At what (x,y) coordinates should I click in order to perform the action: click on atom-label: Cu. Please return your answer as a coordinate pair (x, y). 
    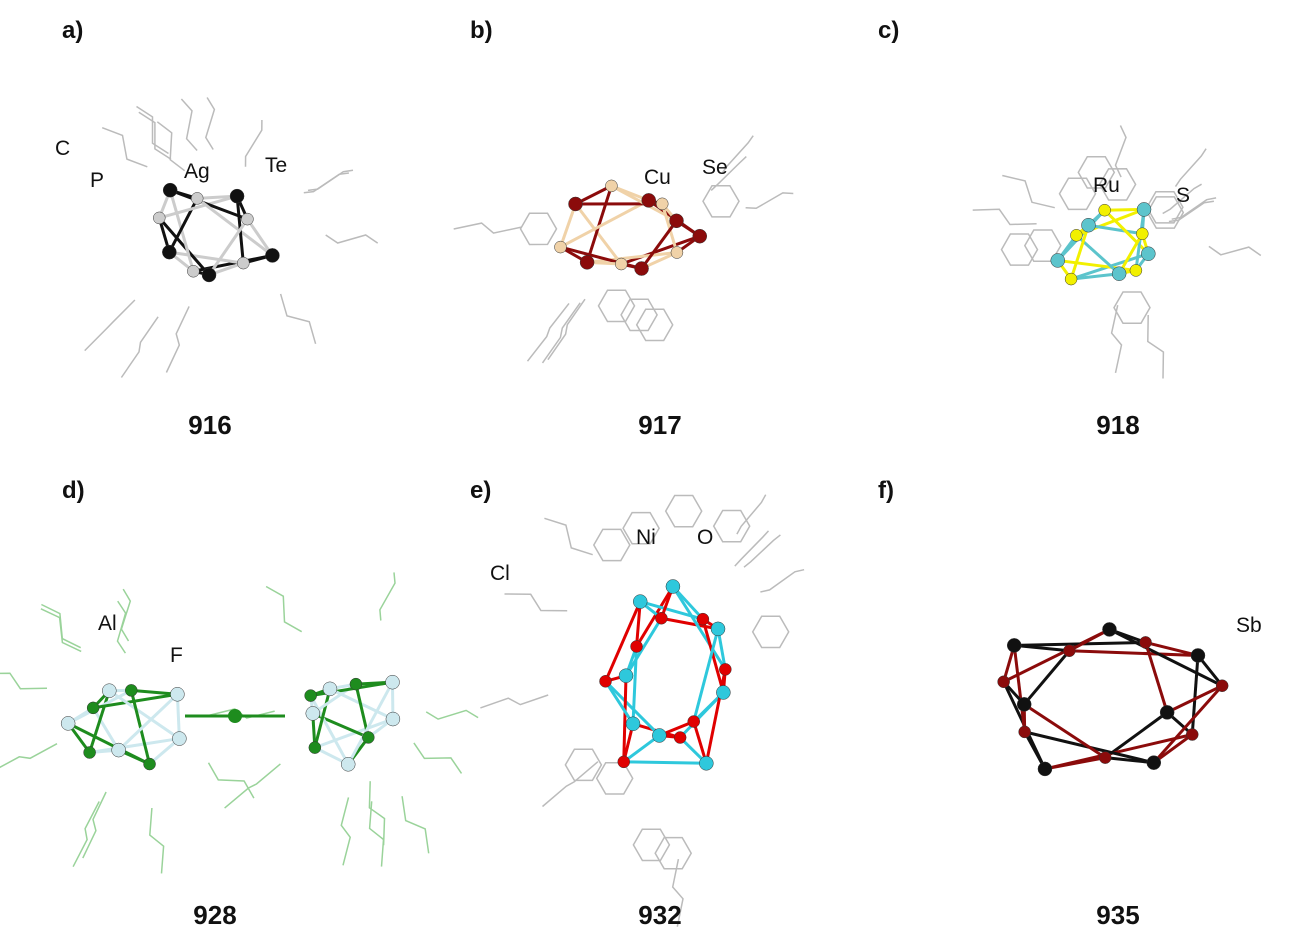
    Looking at the image, I should click on (657, 177).